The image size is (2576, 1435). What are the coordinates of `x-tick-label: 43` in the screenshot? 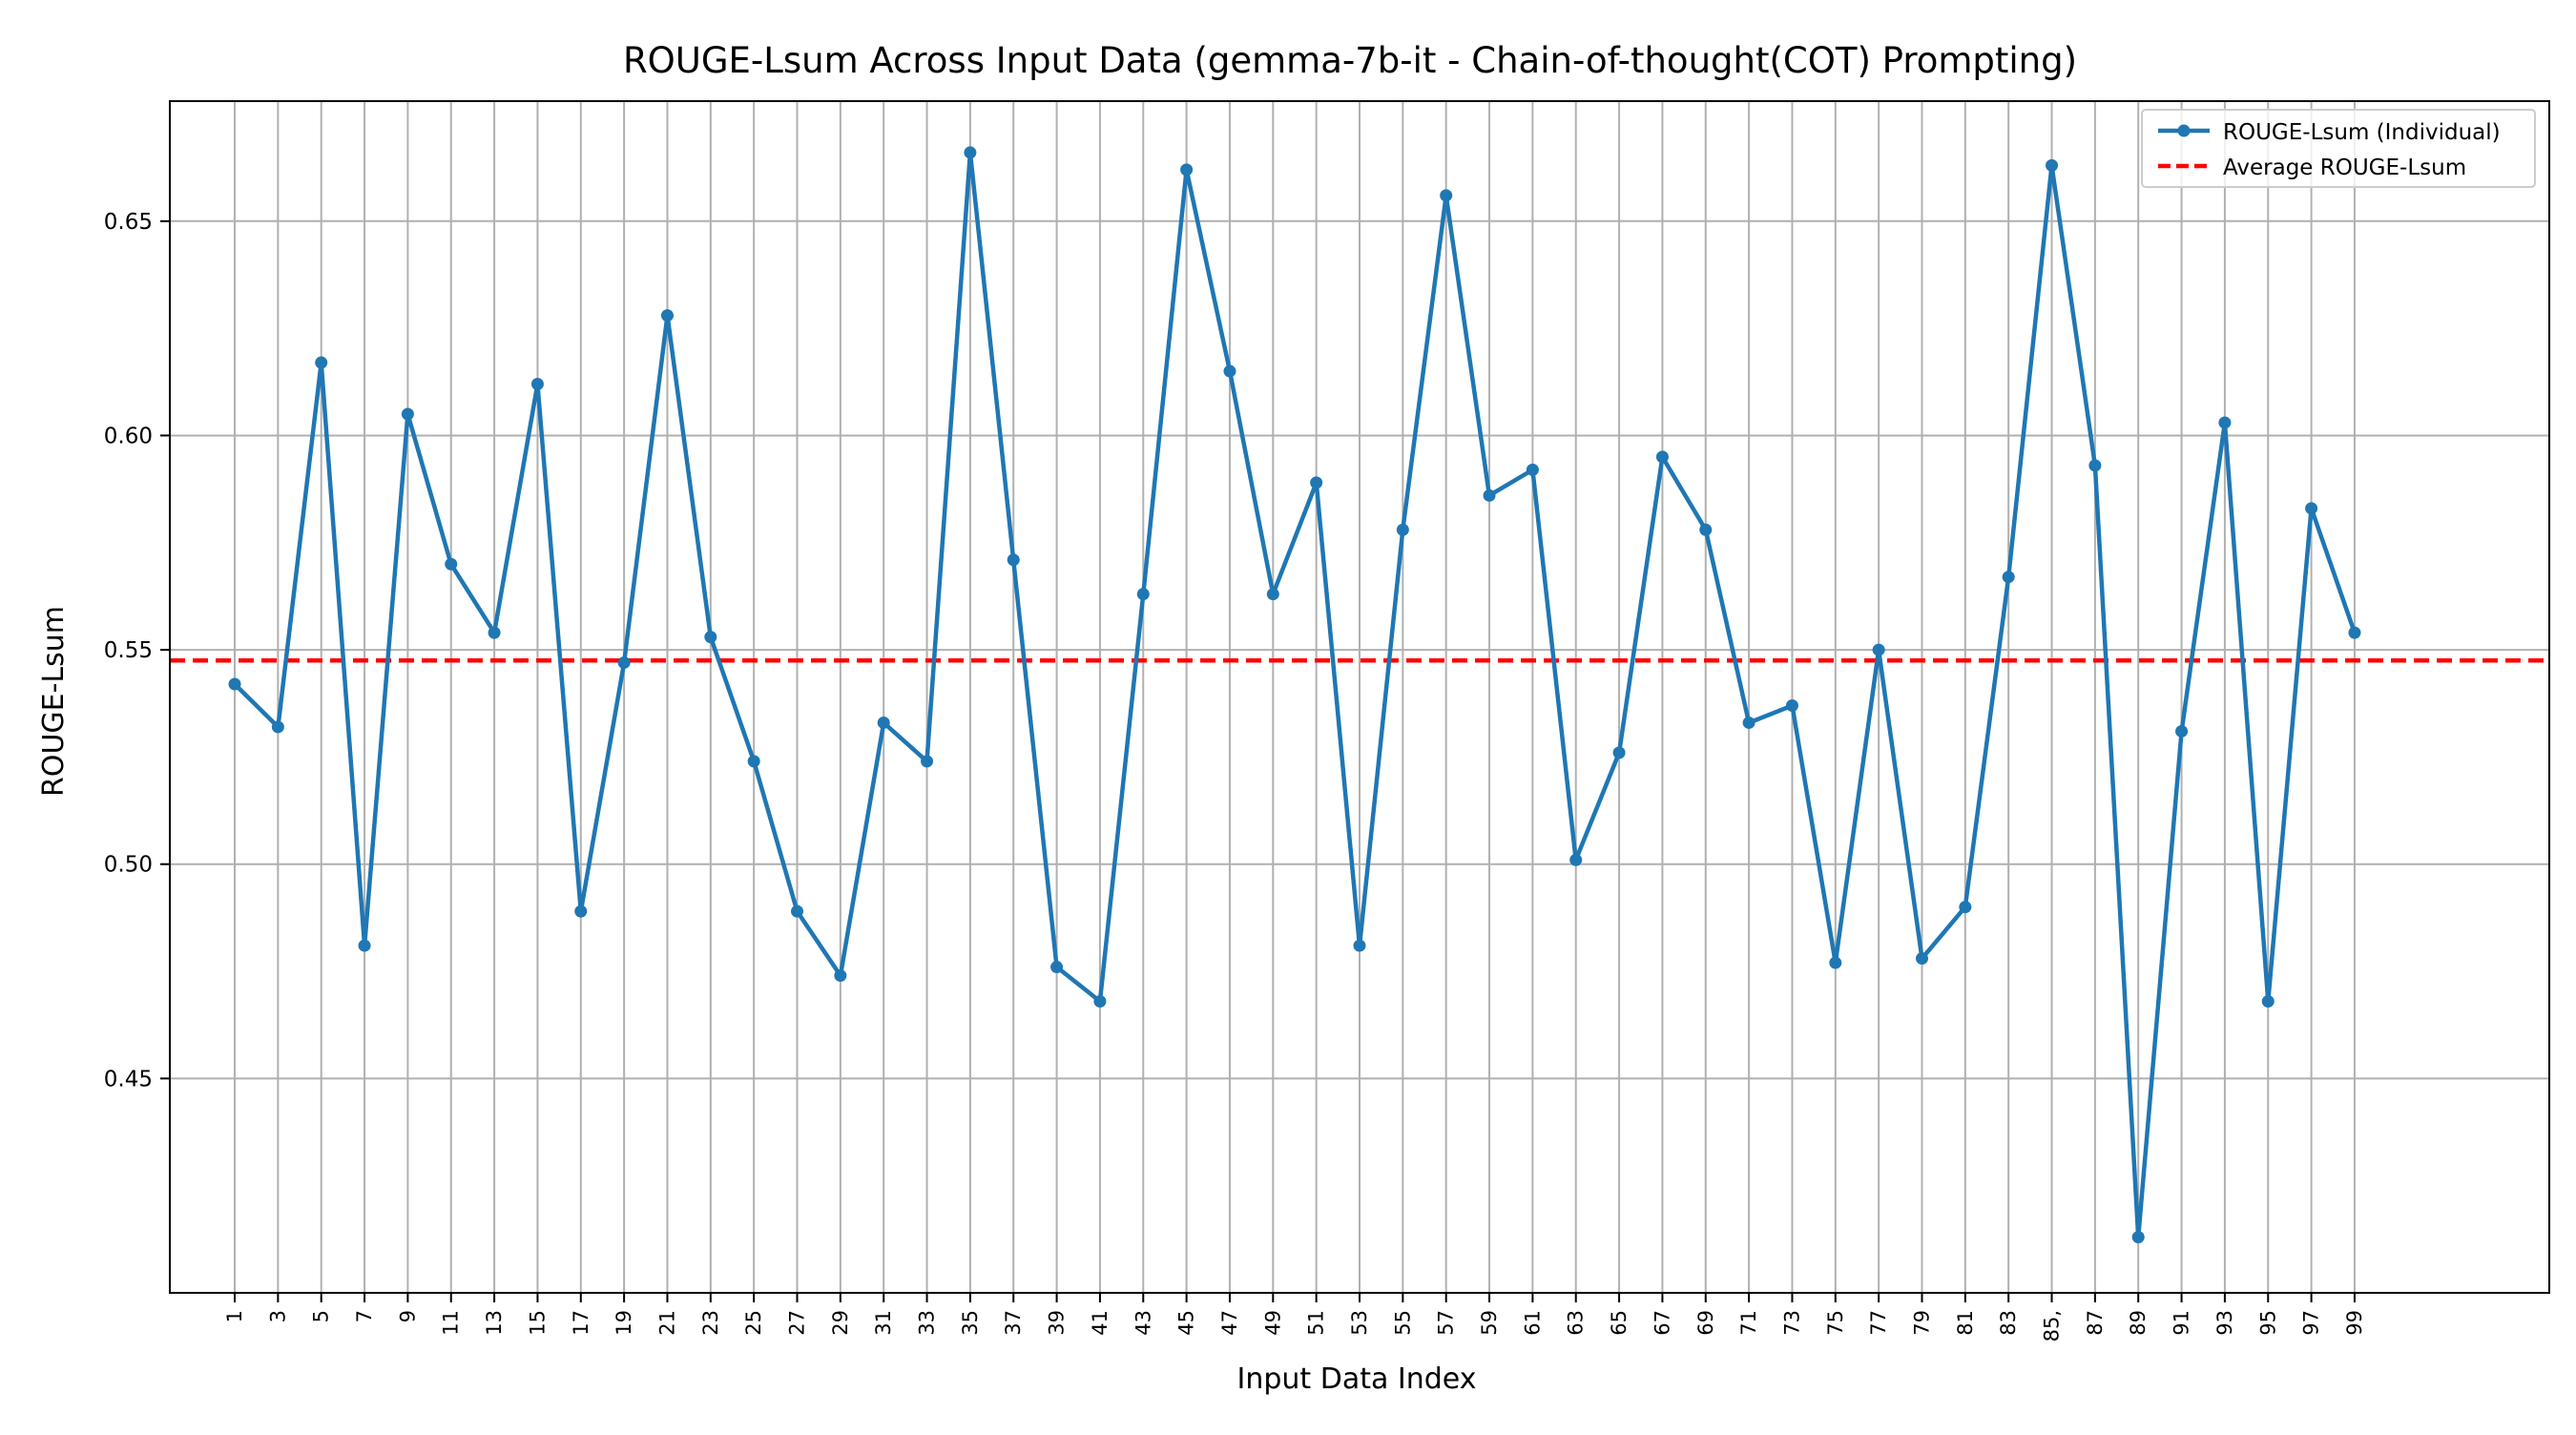 It's located at (1143, 1323).